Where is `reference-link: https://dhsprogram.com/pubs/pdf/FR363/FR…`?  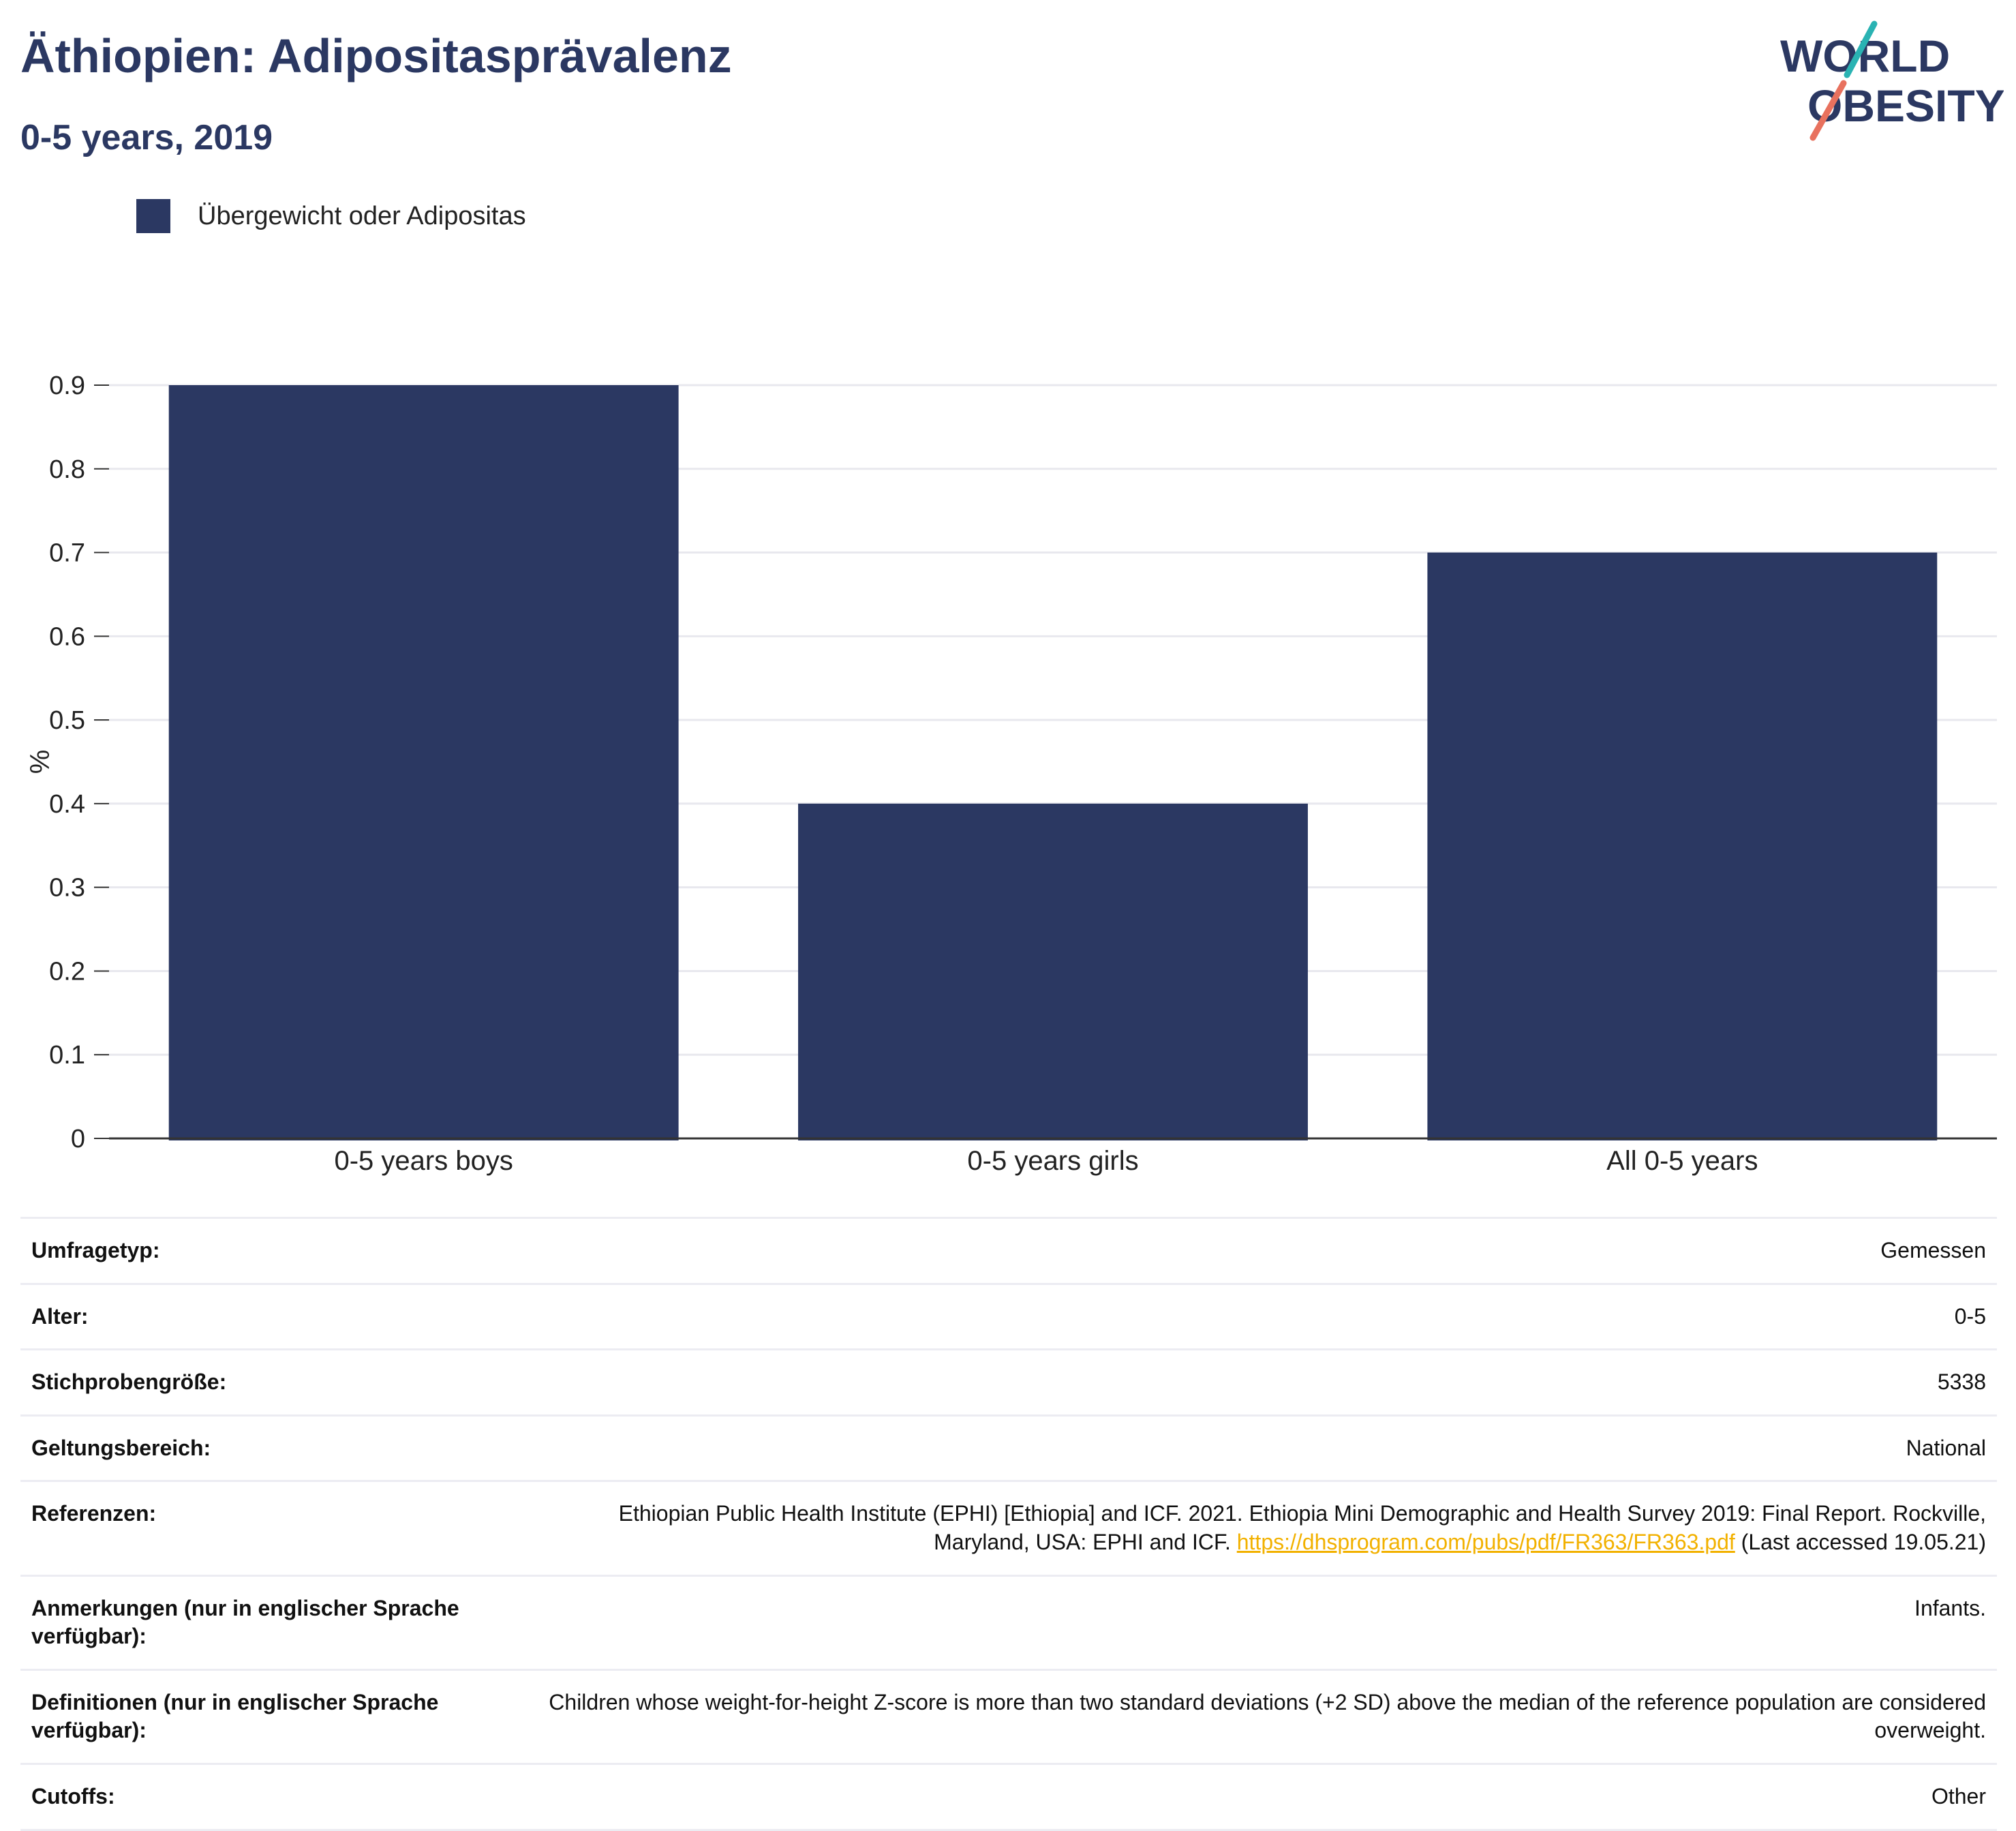
reference-link: https://dhsprogram.com/pubs/pdf/FR363/FR… is located at coordinates (1485, 1541).